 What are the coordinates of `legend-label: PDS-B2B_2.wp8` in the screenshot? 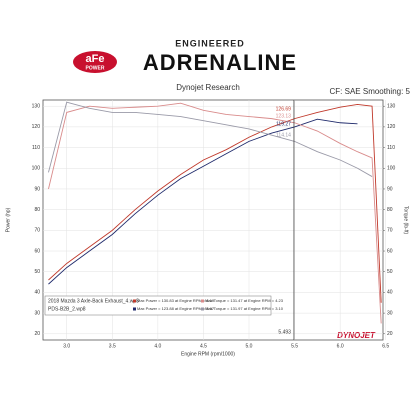 It's located at (67, 309).